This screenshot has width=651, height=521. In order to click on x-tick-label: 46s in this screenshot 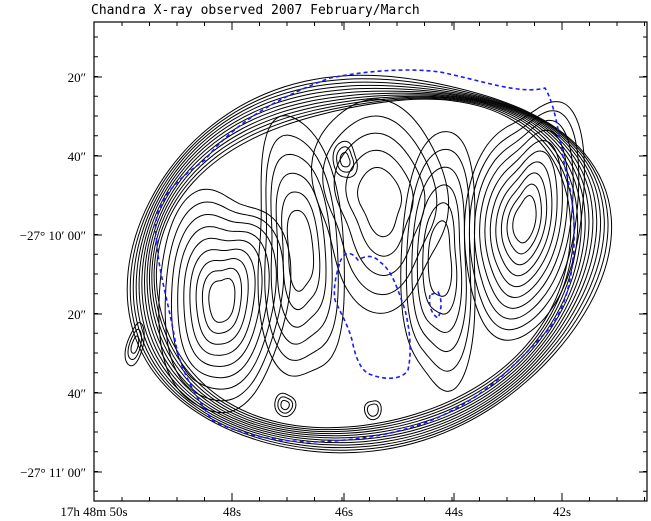, I will do `click(344, 511)`.